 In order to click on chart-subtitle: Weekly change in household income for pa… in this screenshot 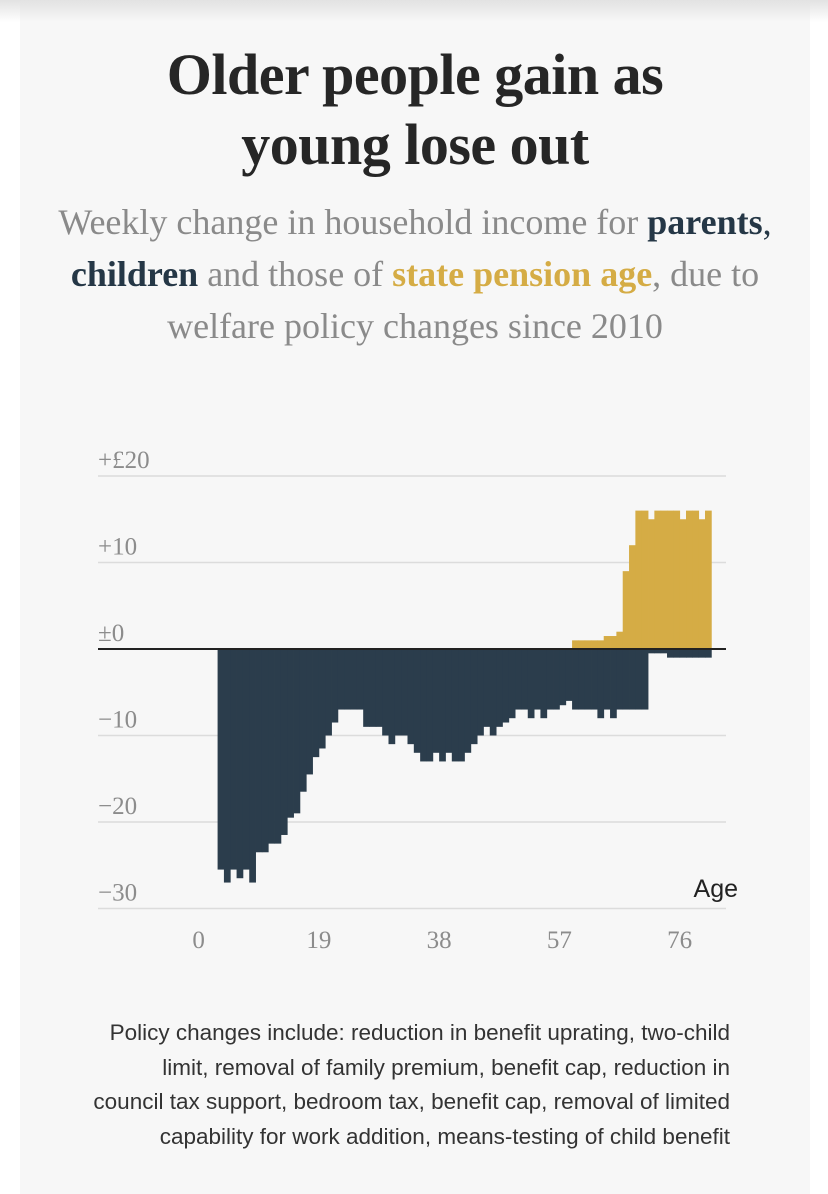, I will do `click(415, 274)`.